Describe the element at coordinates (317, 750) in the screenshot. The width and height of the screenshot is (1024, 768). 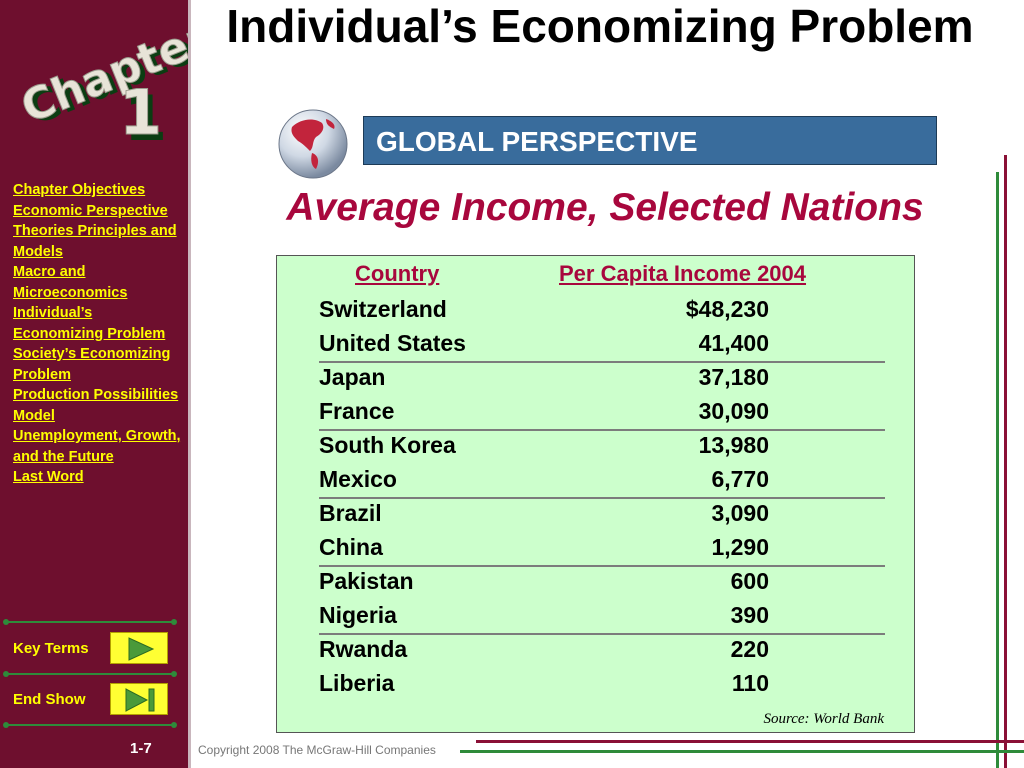
I see `copyright: Copyright 2008 The McGraw-Hill Companies` at that location.